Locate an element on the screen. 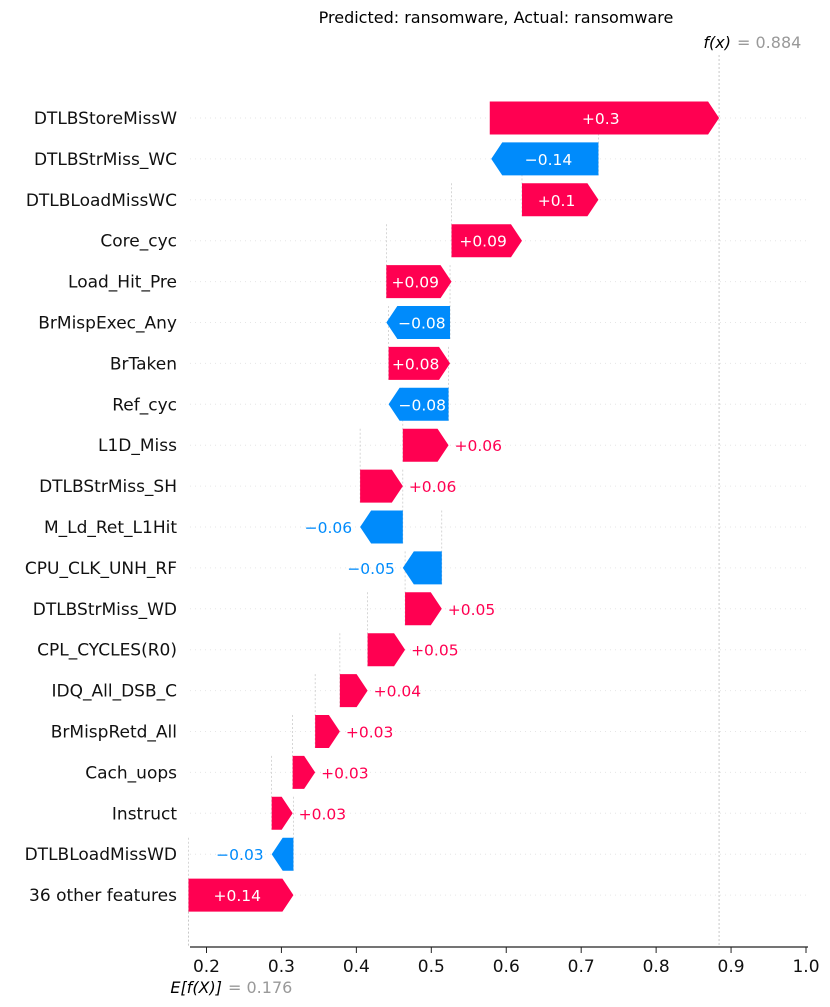 This screenshot has width=830, height=1007. feature-label: L1D_Miss is located at coordinates (137, 446).